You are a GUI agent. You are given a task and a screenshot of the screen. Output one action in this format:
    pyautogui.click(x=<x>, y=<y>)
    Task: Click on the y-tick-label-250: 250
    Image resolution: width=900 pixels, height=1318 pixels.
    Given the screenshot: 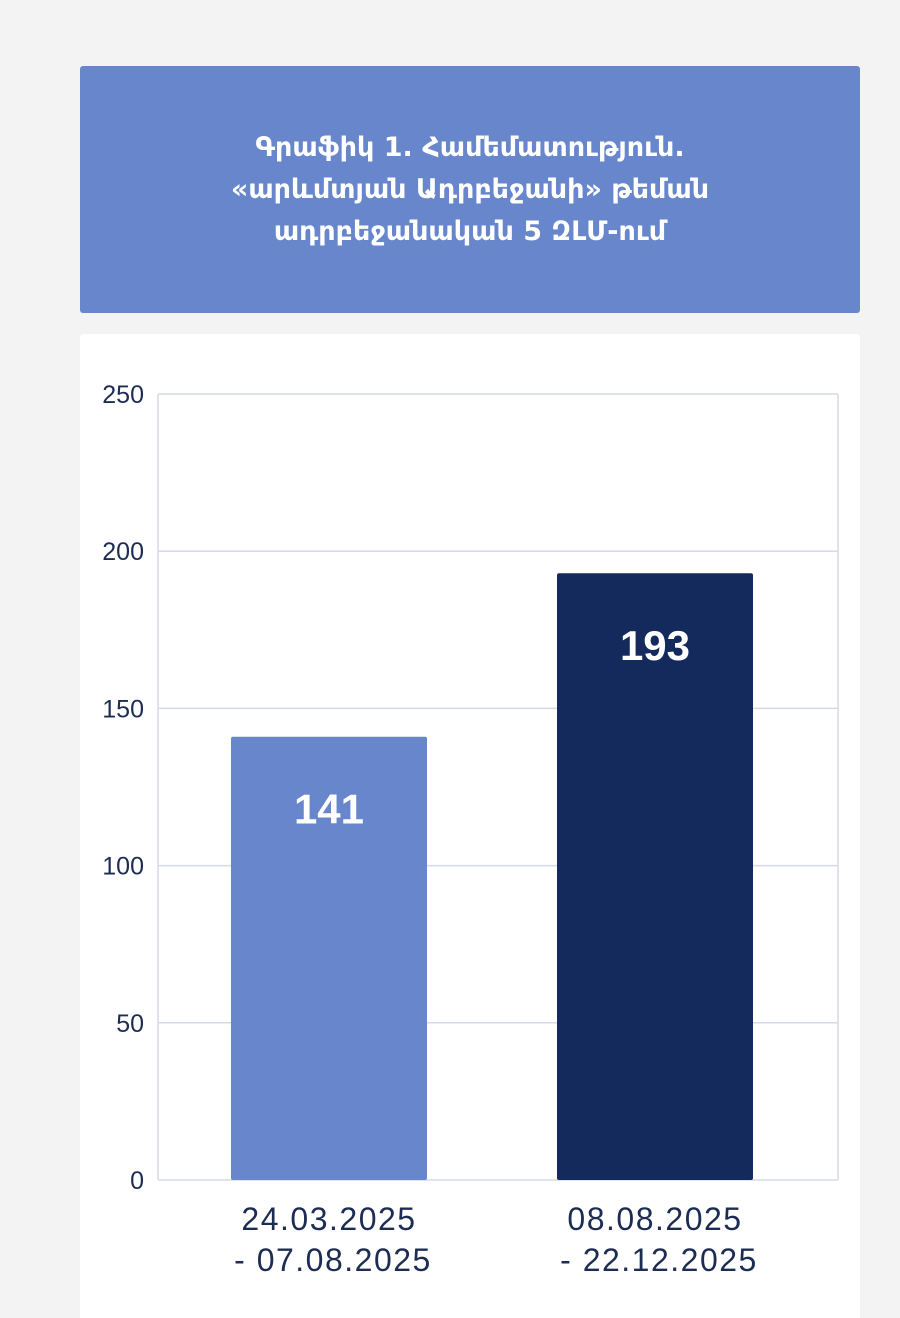 What is the action you would take?
    pyautogui.click(x=123, y=395)
    